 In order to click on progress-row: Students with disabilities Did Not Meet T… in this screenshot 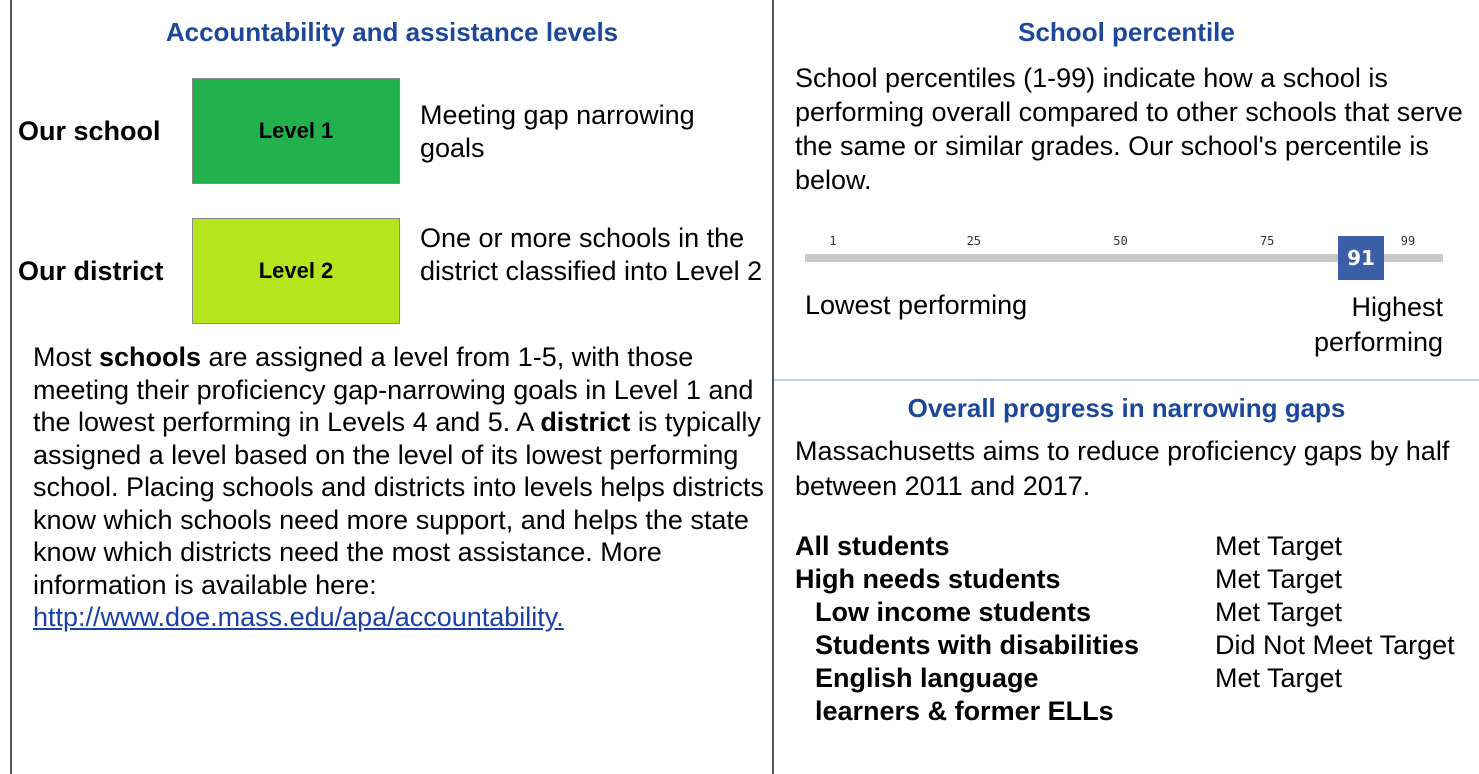, I will do `click(1135, 645)`.